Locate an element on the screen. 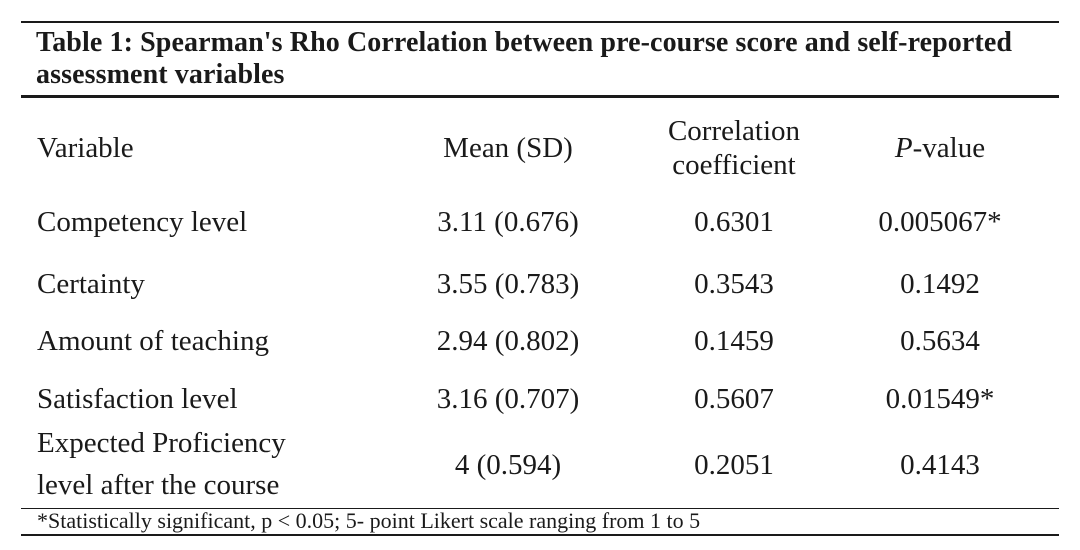  footnote-divider-rule is located at coordinates (540, 508).